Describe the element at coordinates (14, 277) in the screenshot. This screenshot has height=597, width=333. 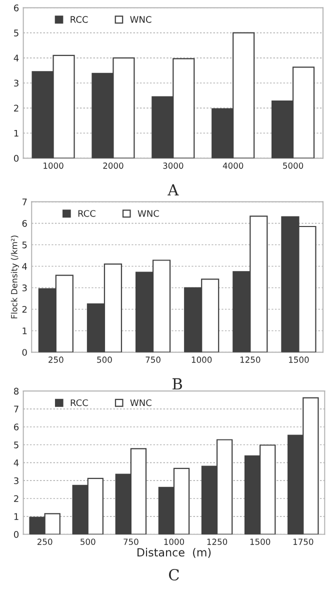
I see `y-axis-title: Flock Density (/km²)` at that location.